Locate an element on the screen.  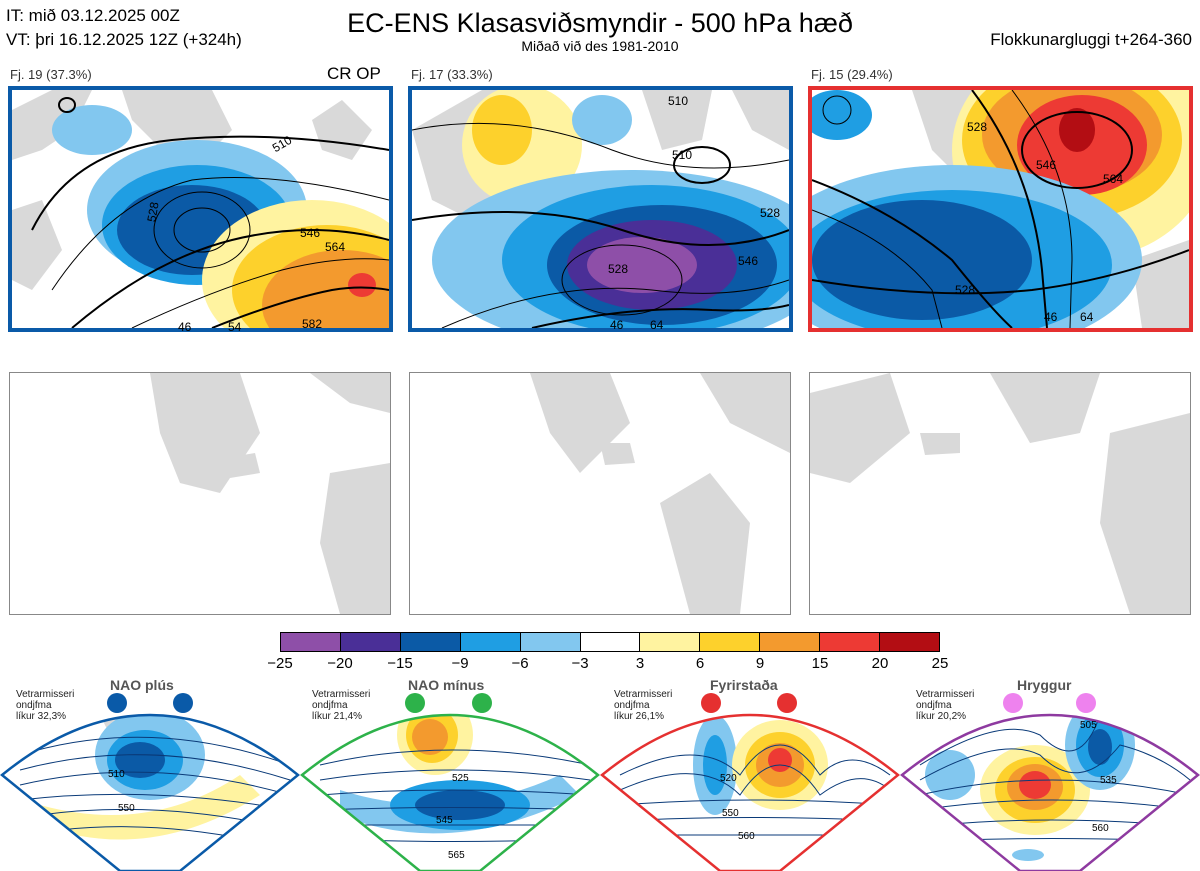
colorbar-tick: 15 is located at coordinates (820, 663).